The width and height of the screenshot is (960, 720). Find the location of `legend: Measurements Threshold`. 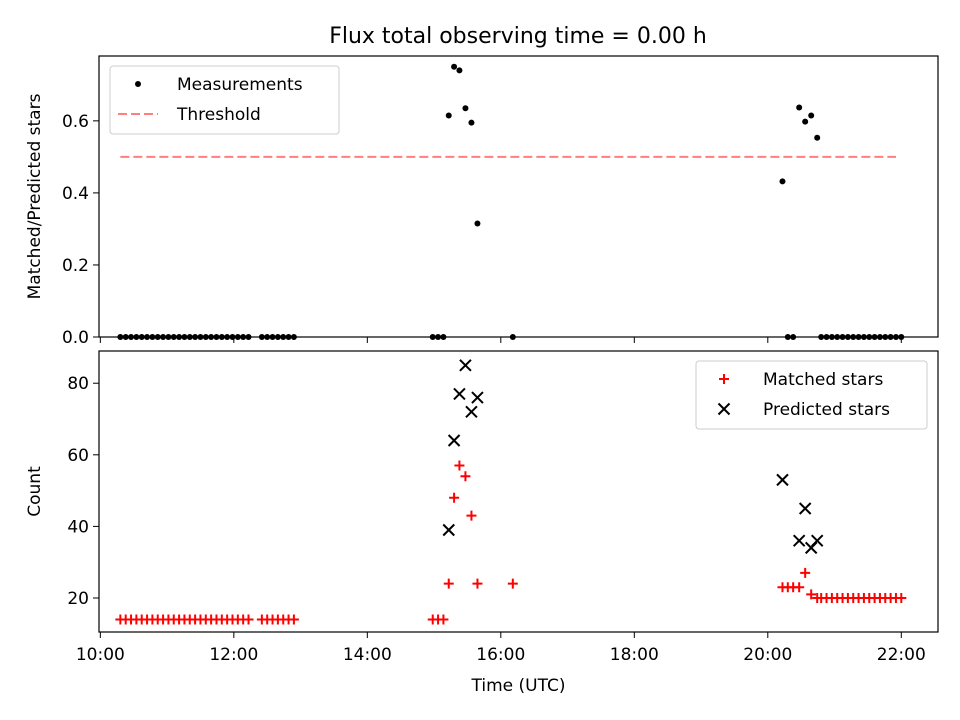

legend: Measurements Threshold is located at coordinates (224, 100).